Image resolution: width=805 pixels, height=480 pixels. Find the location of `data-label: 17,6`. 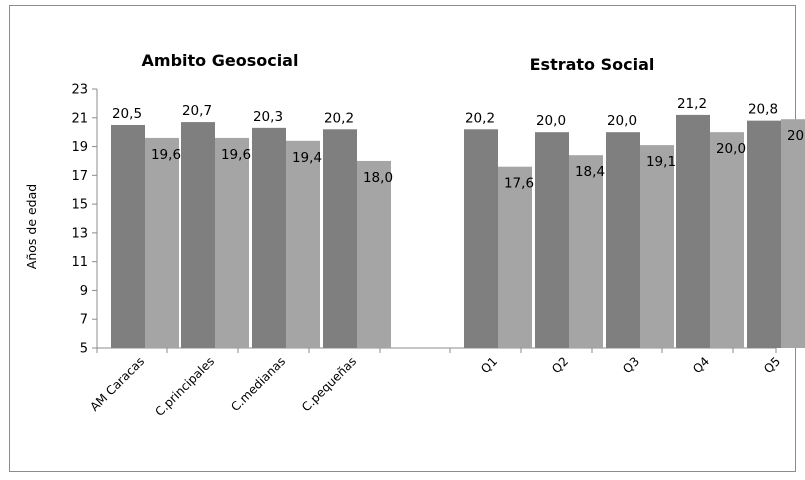

data-label: 17,6 is located at coordinates (519, 184).